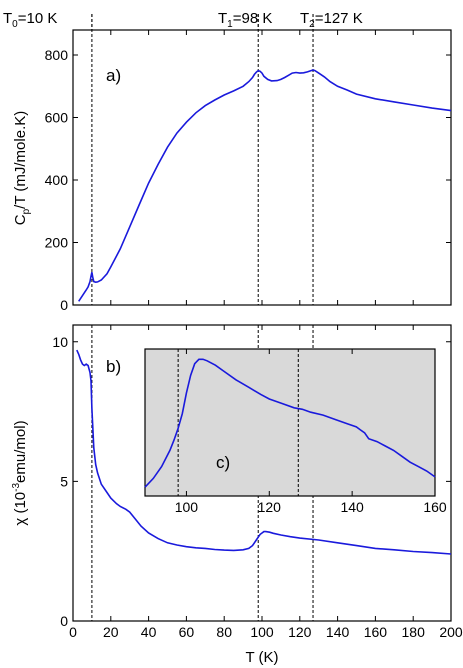 The width and height of the screenshot is (463, 668). What do you see at coordinates (57, 243) in the screenshot?
I see `y-tick-label: 200` at bounding box center [57, 243].